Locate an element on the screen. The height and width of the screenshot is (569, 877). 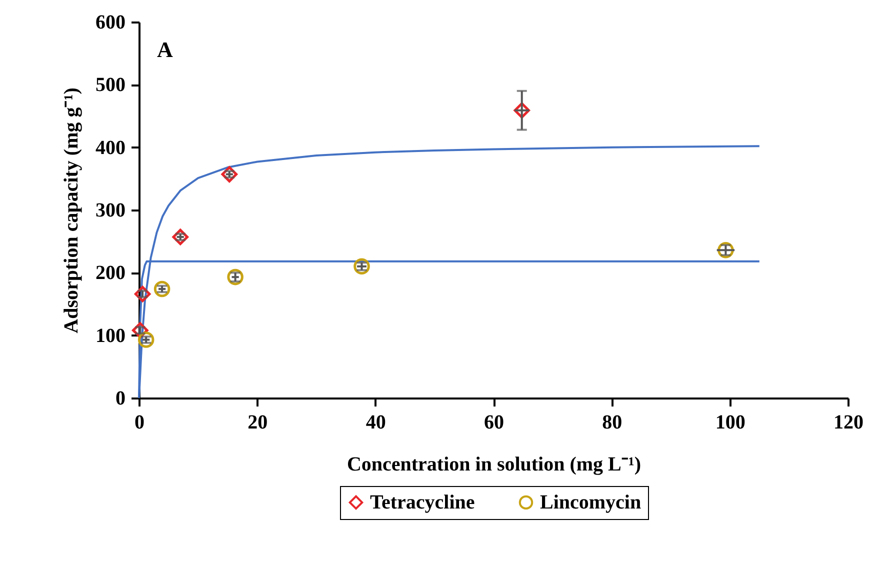
x-tick-label: 20 is located at coordinates (258, 423).